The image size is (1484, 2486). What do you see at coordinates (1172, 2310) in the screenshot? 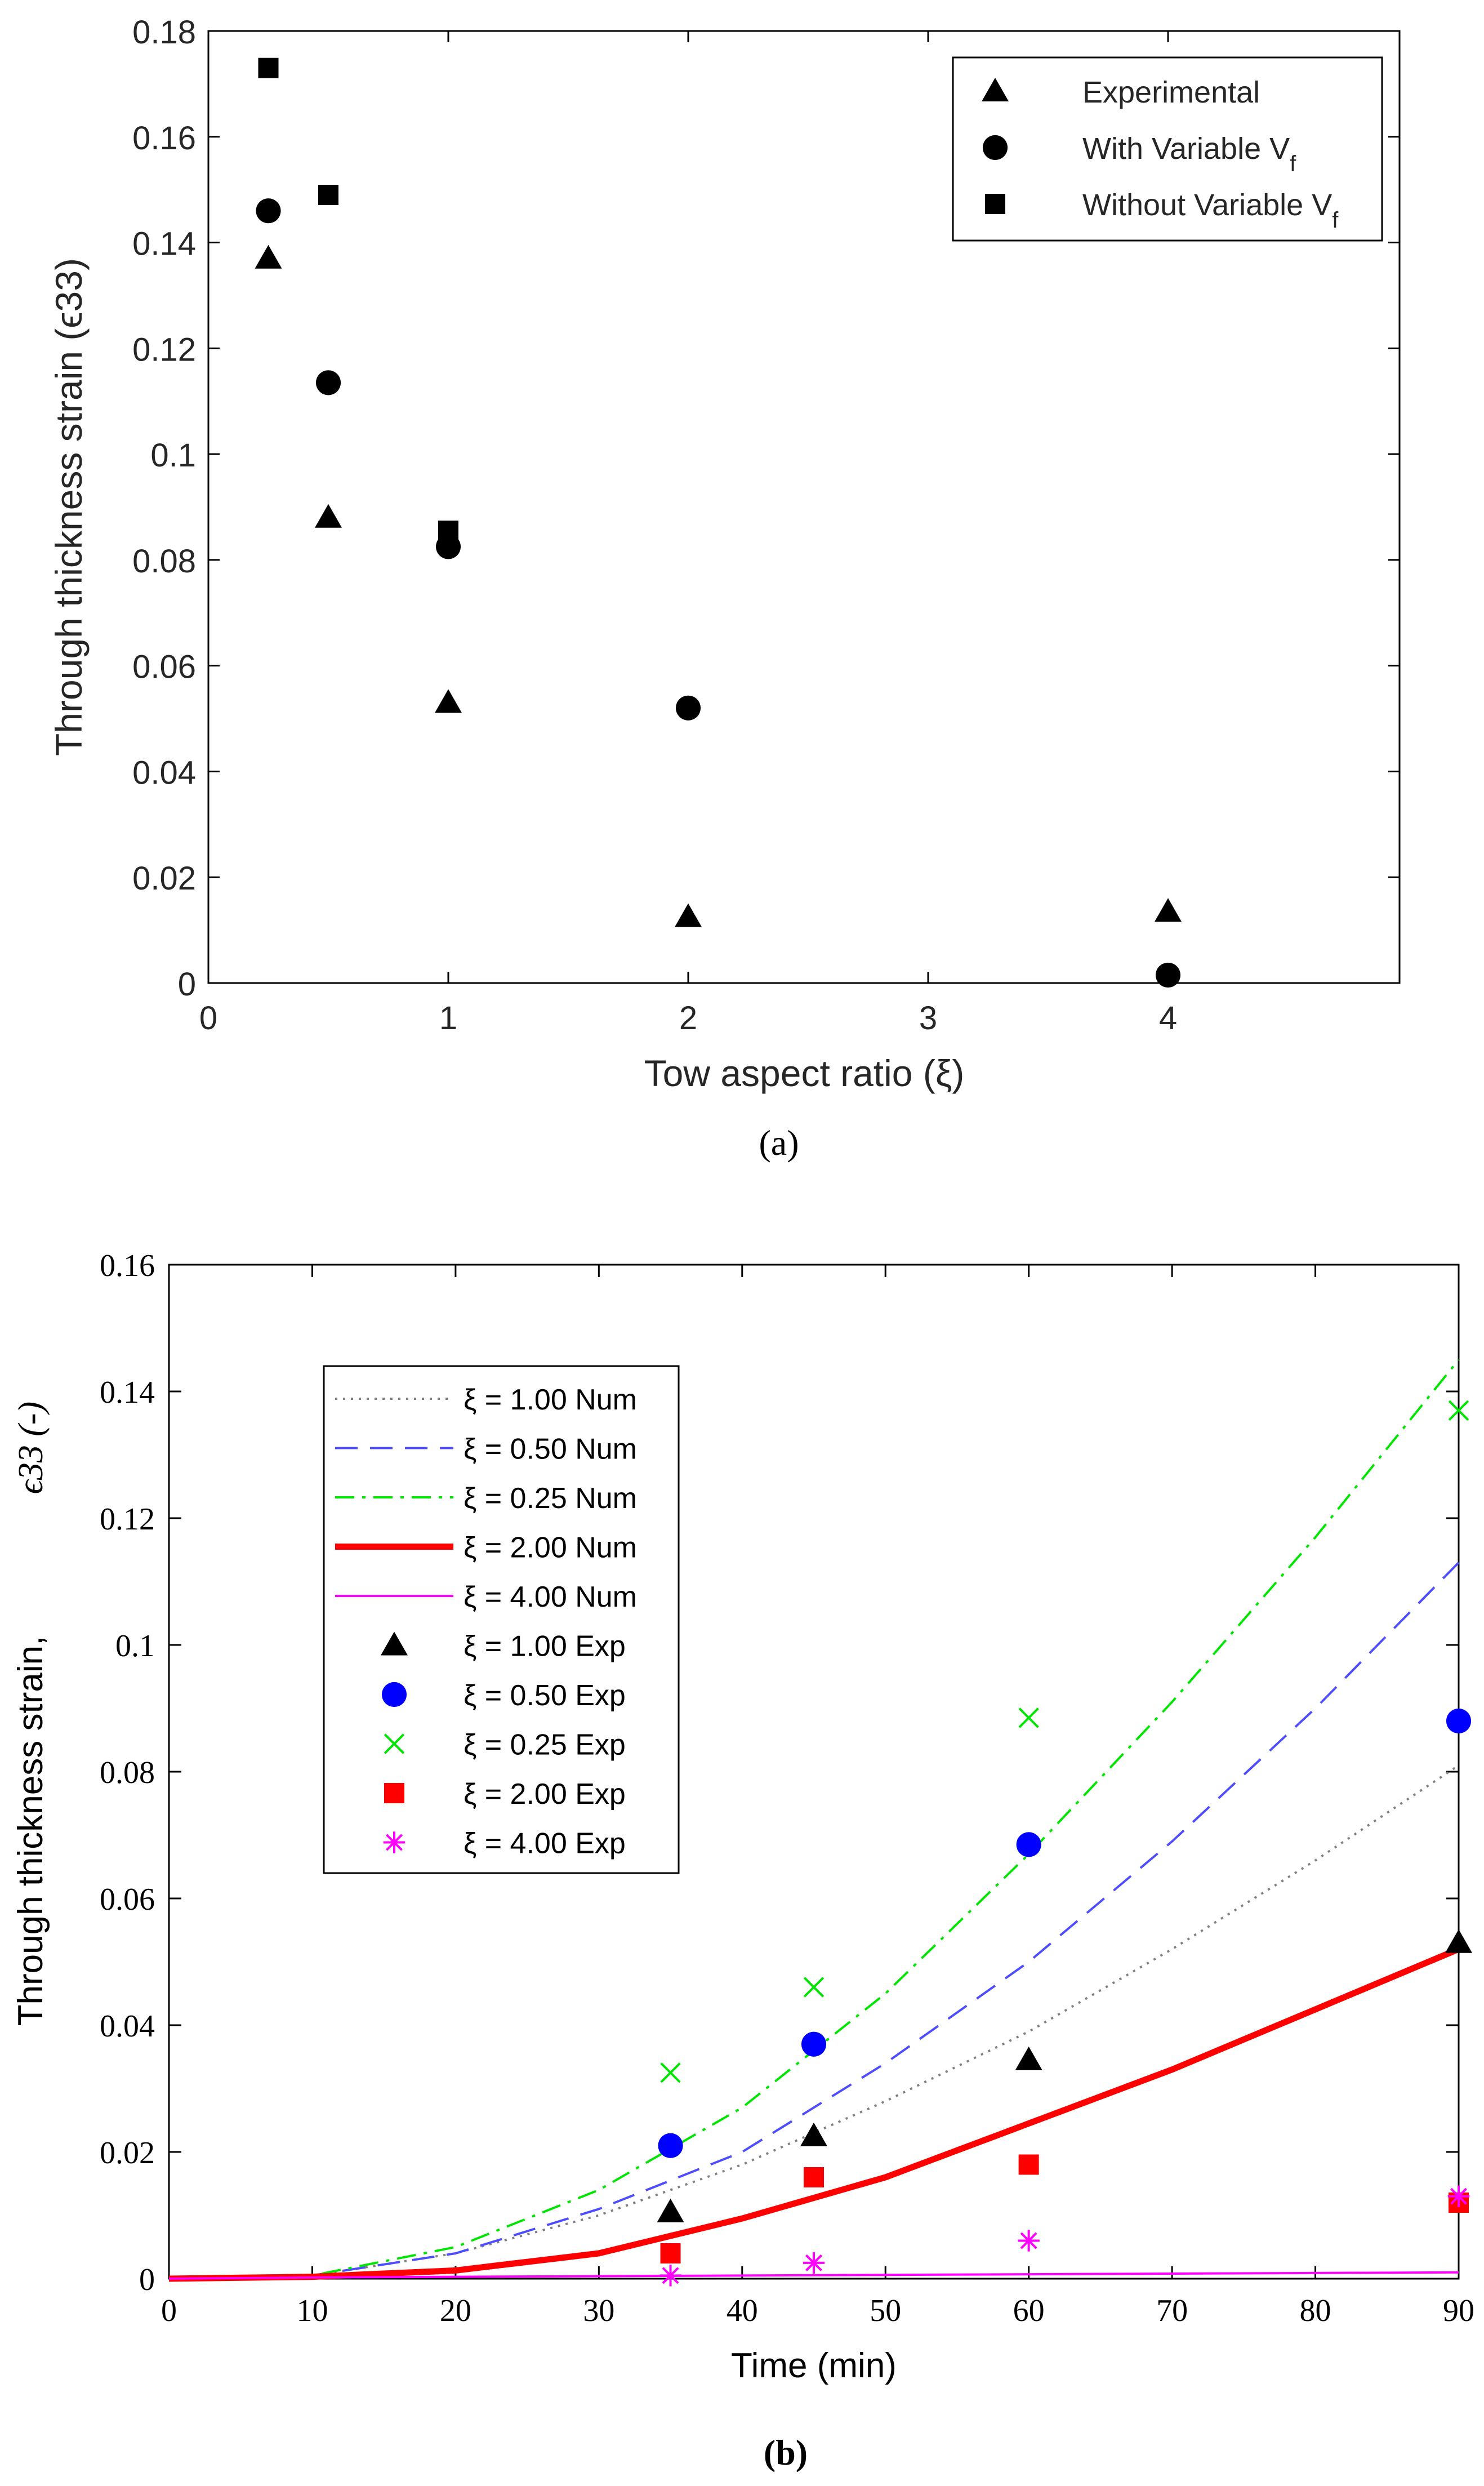
I see `x-tick-label: 70` at bounding box center [1172, 2310].